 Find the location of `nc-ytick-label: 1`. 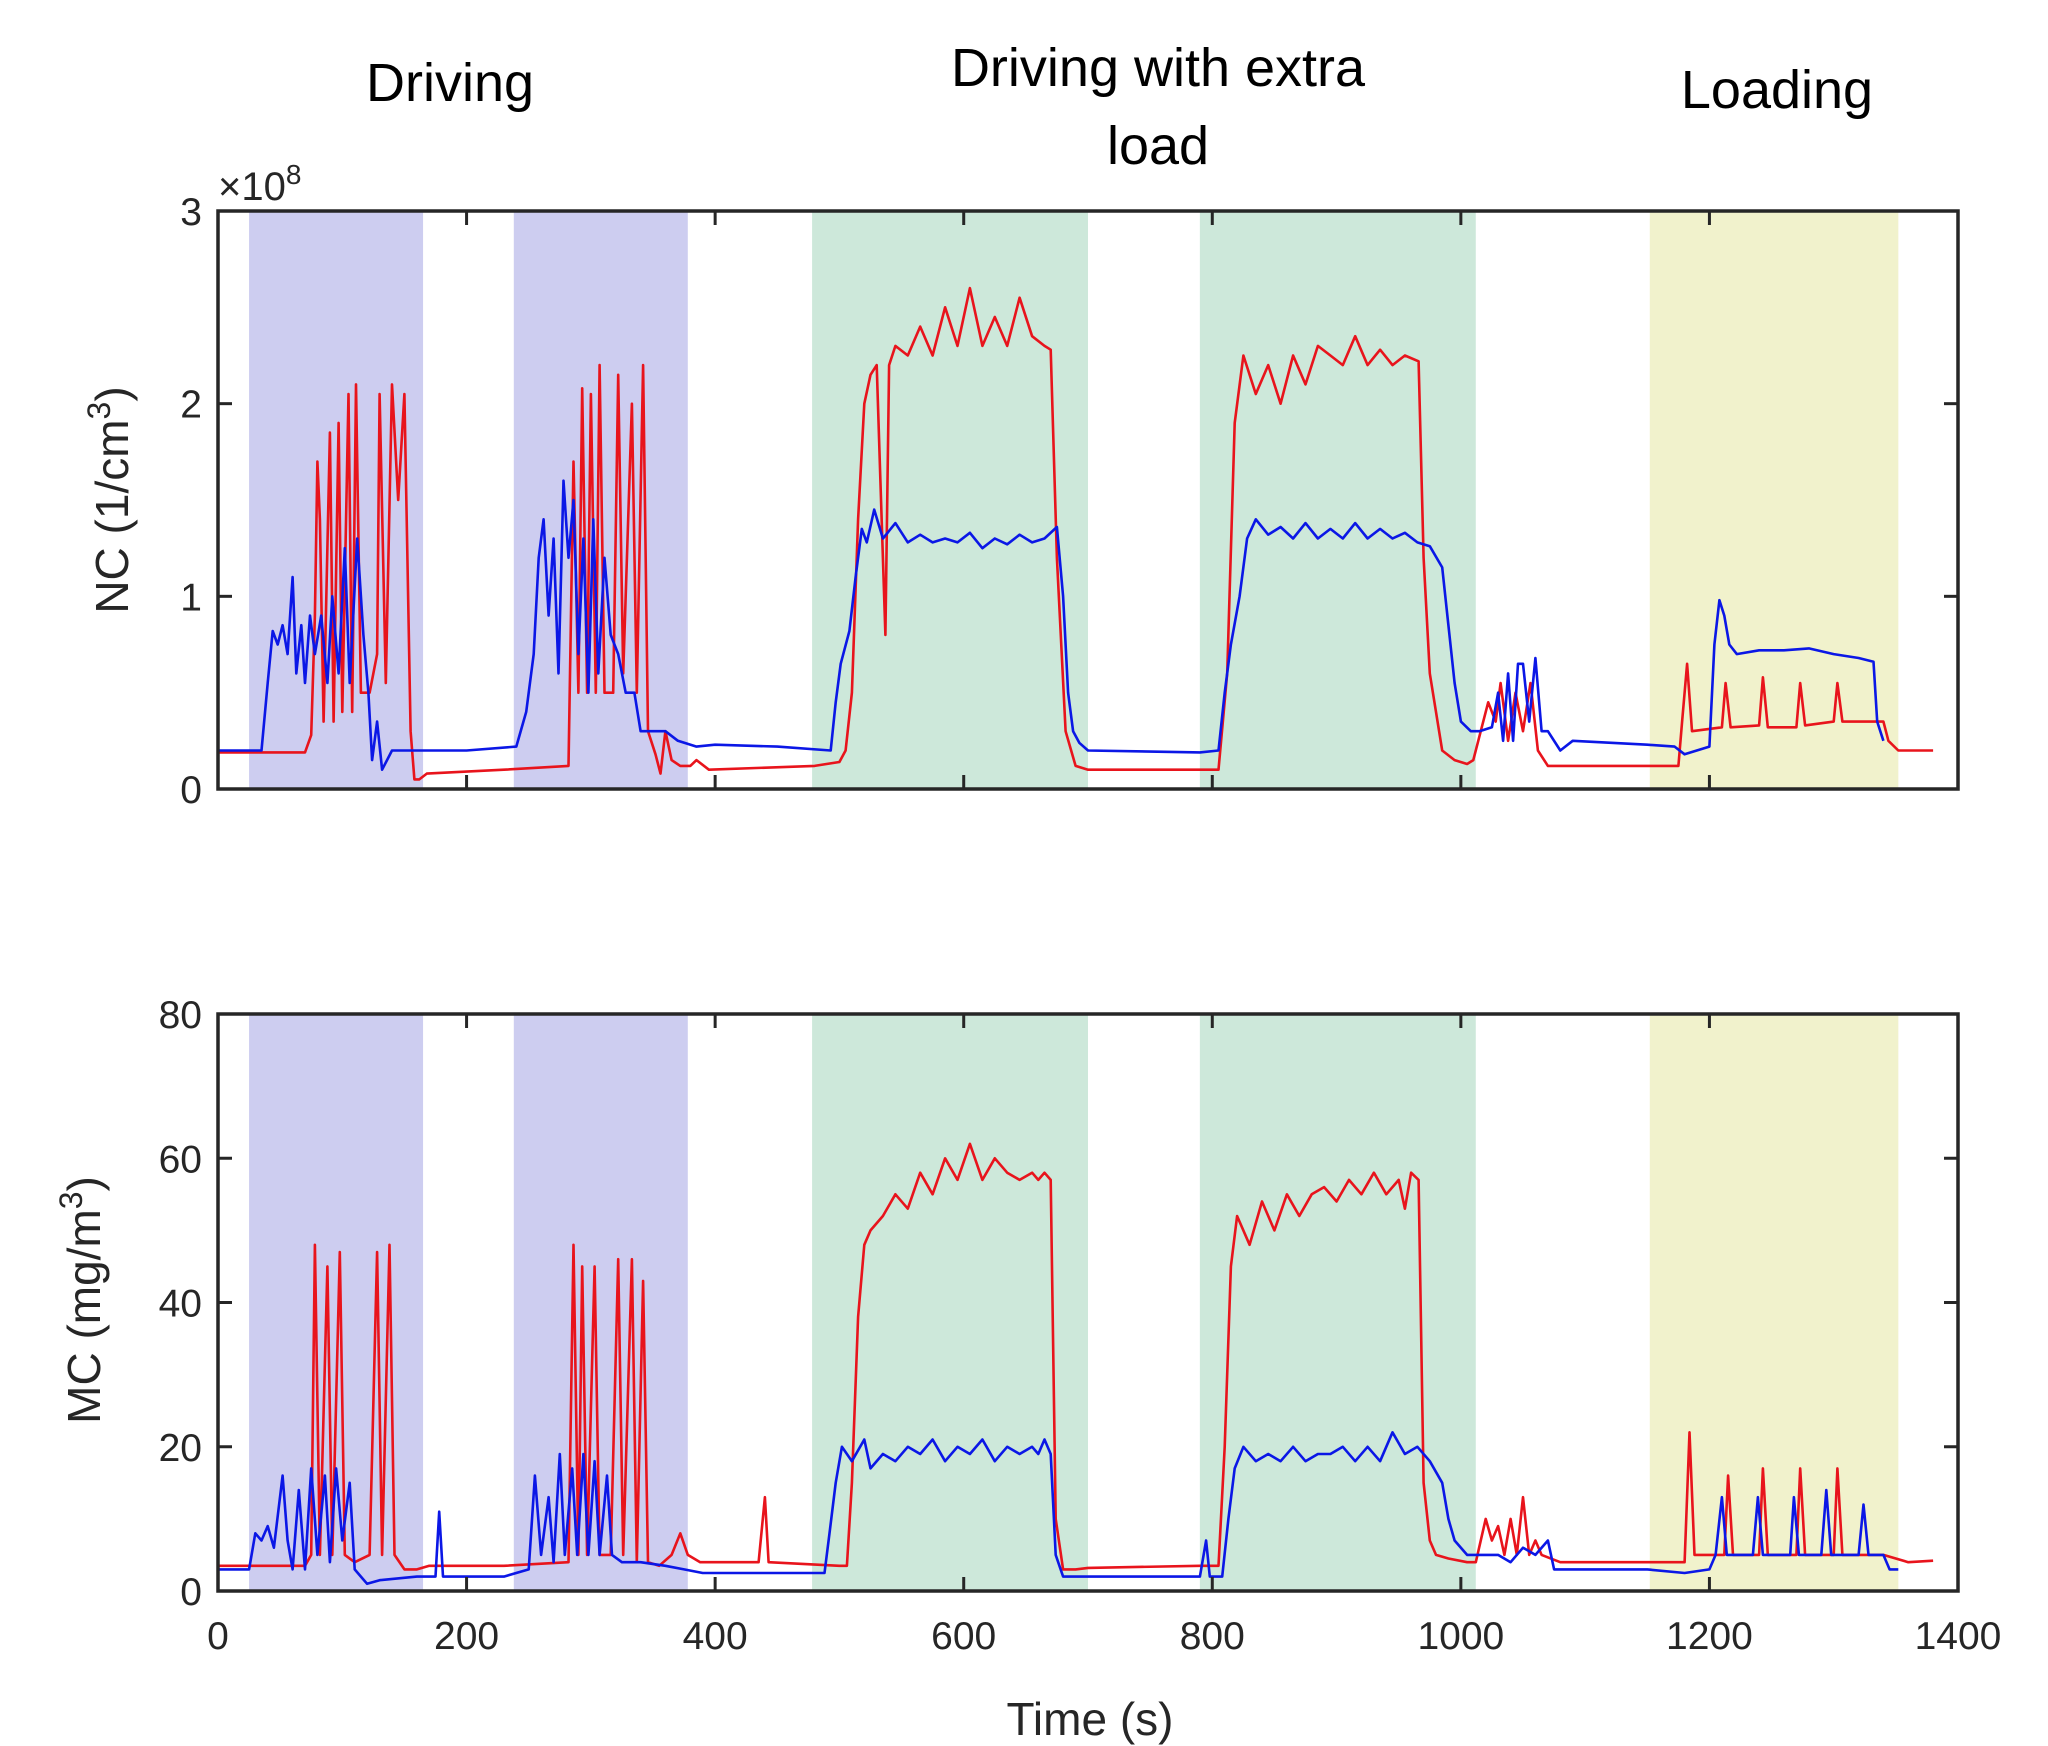

nc-ytick-label: 1 is located at coordinates (191, 597).